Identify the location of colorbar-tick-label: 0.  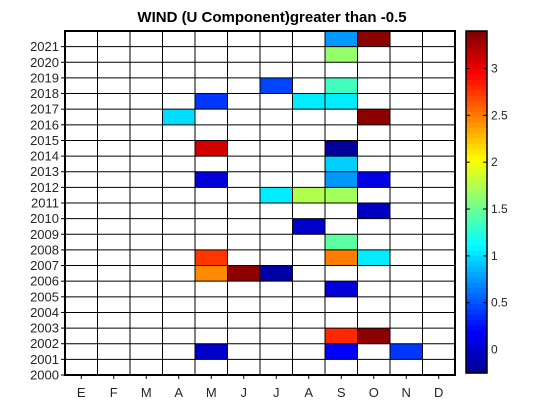
(494, 350).